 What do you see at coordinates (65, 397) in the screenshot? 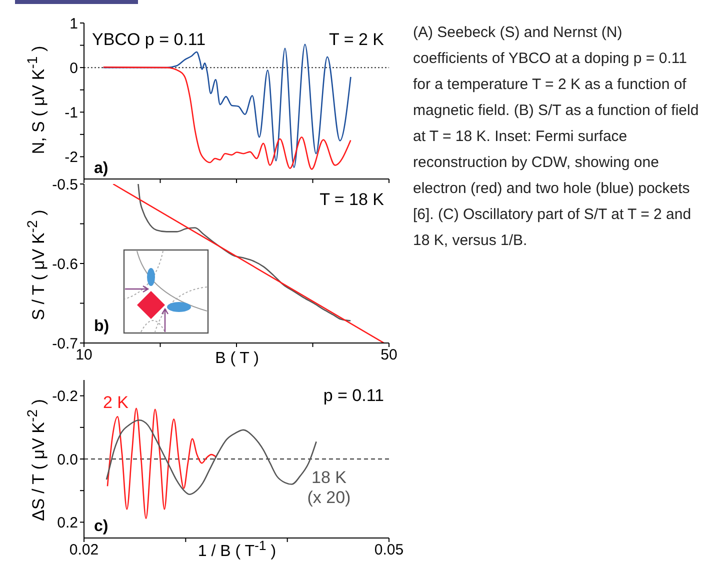
I see `y-tick-label: -0.2` at bounding box center [65, 397].